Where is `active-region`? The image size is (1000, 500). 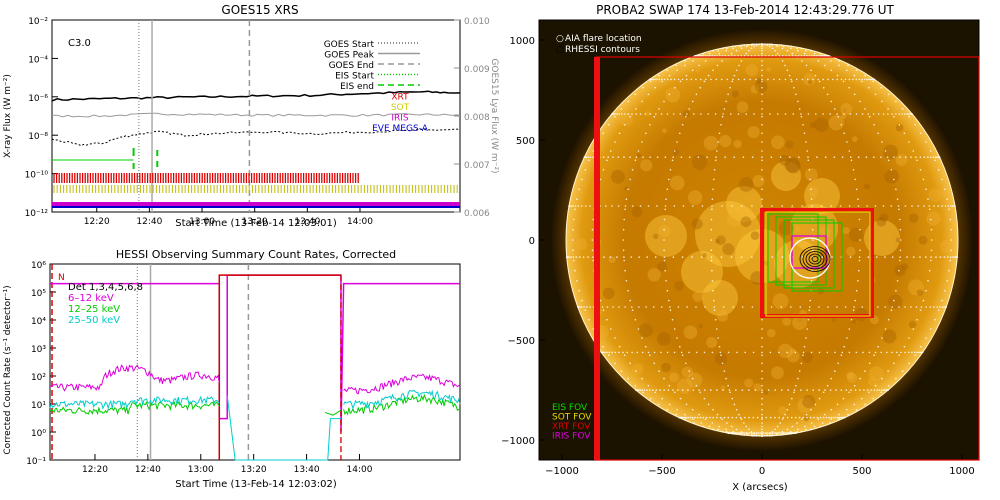 active-region is located at coordinates (720, 298).